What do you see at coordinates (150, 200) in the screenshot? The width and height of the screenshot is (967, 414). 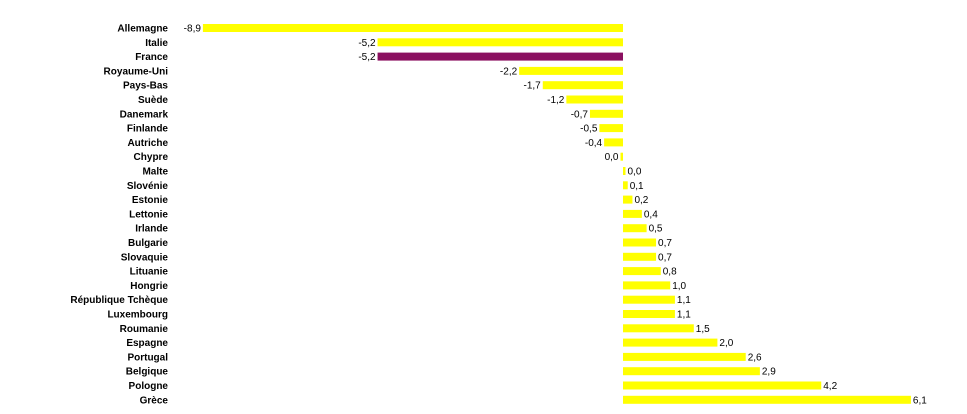 I see `category-label: Estonie` at bounding box center [150, 200].